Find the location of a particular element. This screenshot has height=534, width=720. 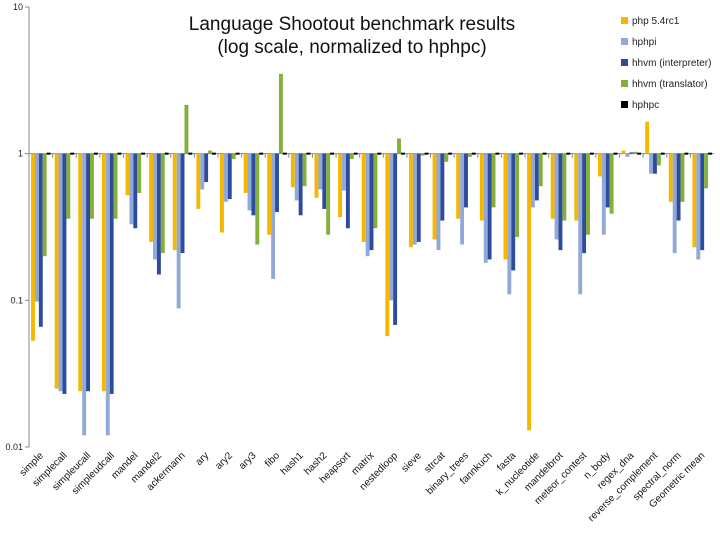

legend-label: php 5.4rc1 is located at coordinates (656, 21).